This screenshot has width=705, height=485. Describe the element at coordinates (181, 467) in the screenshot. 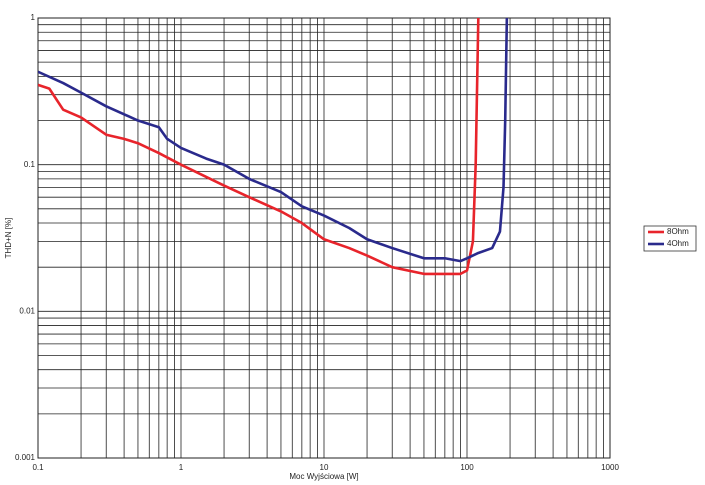

I see `x-tick-label: 1` at that location.